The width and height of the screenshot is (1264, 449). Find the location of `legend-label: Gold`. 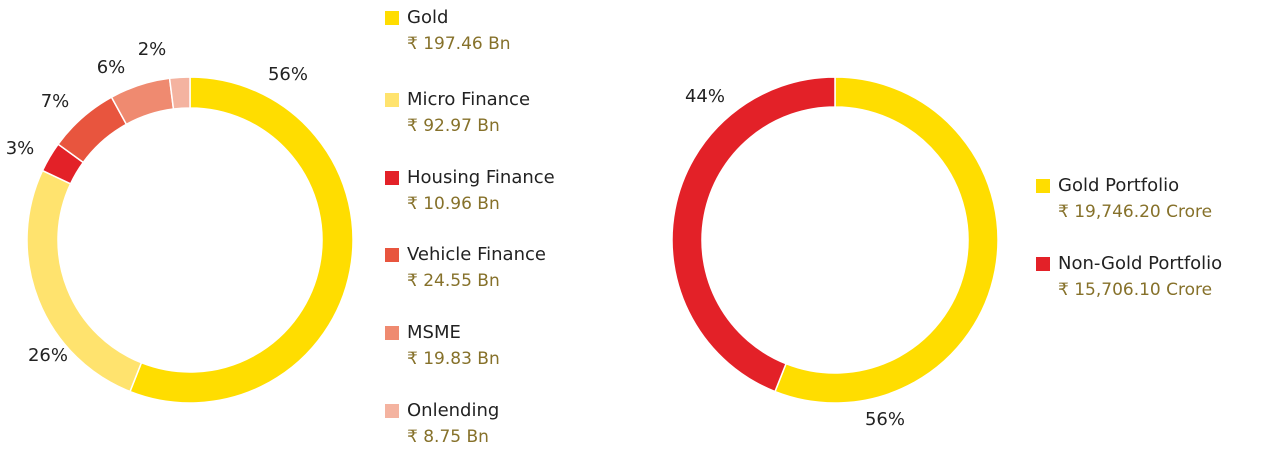

legend-label: Gold is located at coordinates (427, 17).